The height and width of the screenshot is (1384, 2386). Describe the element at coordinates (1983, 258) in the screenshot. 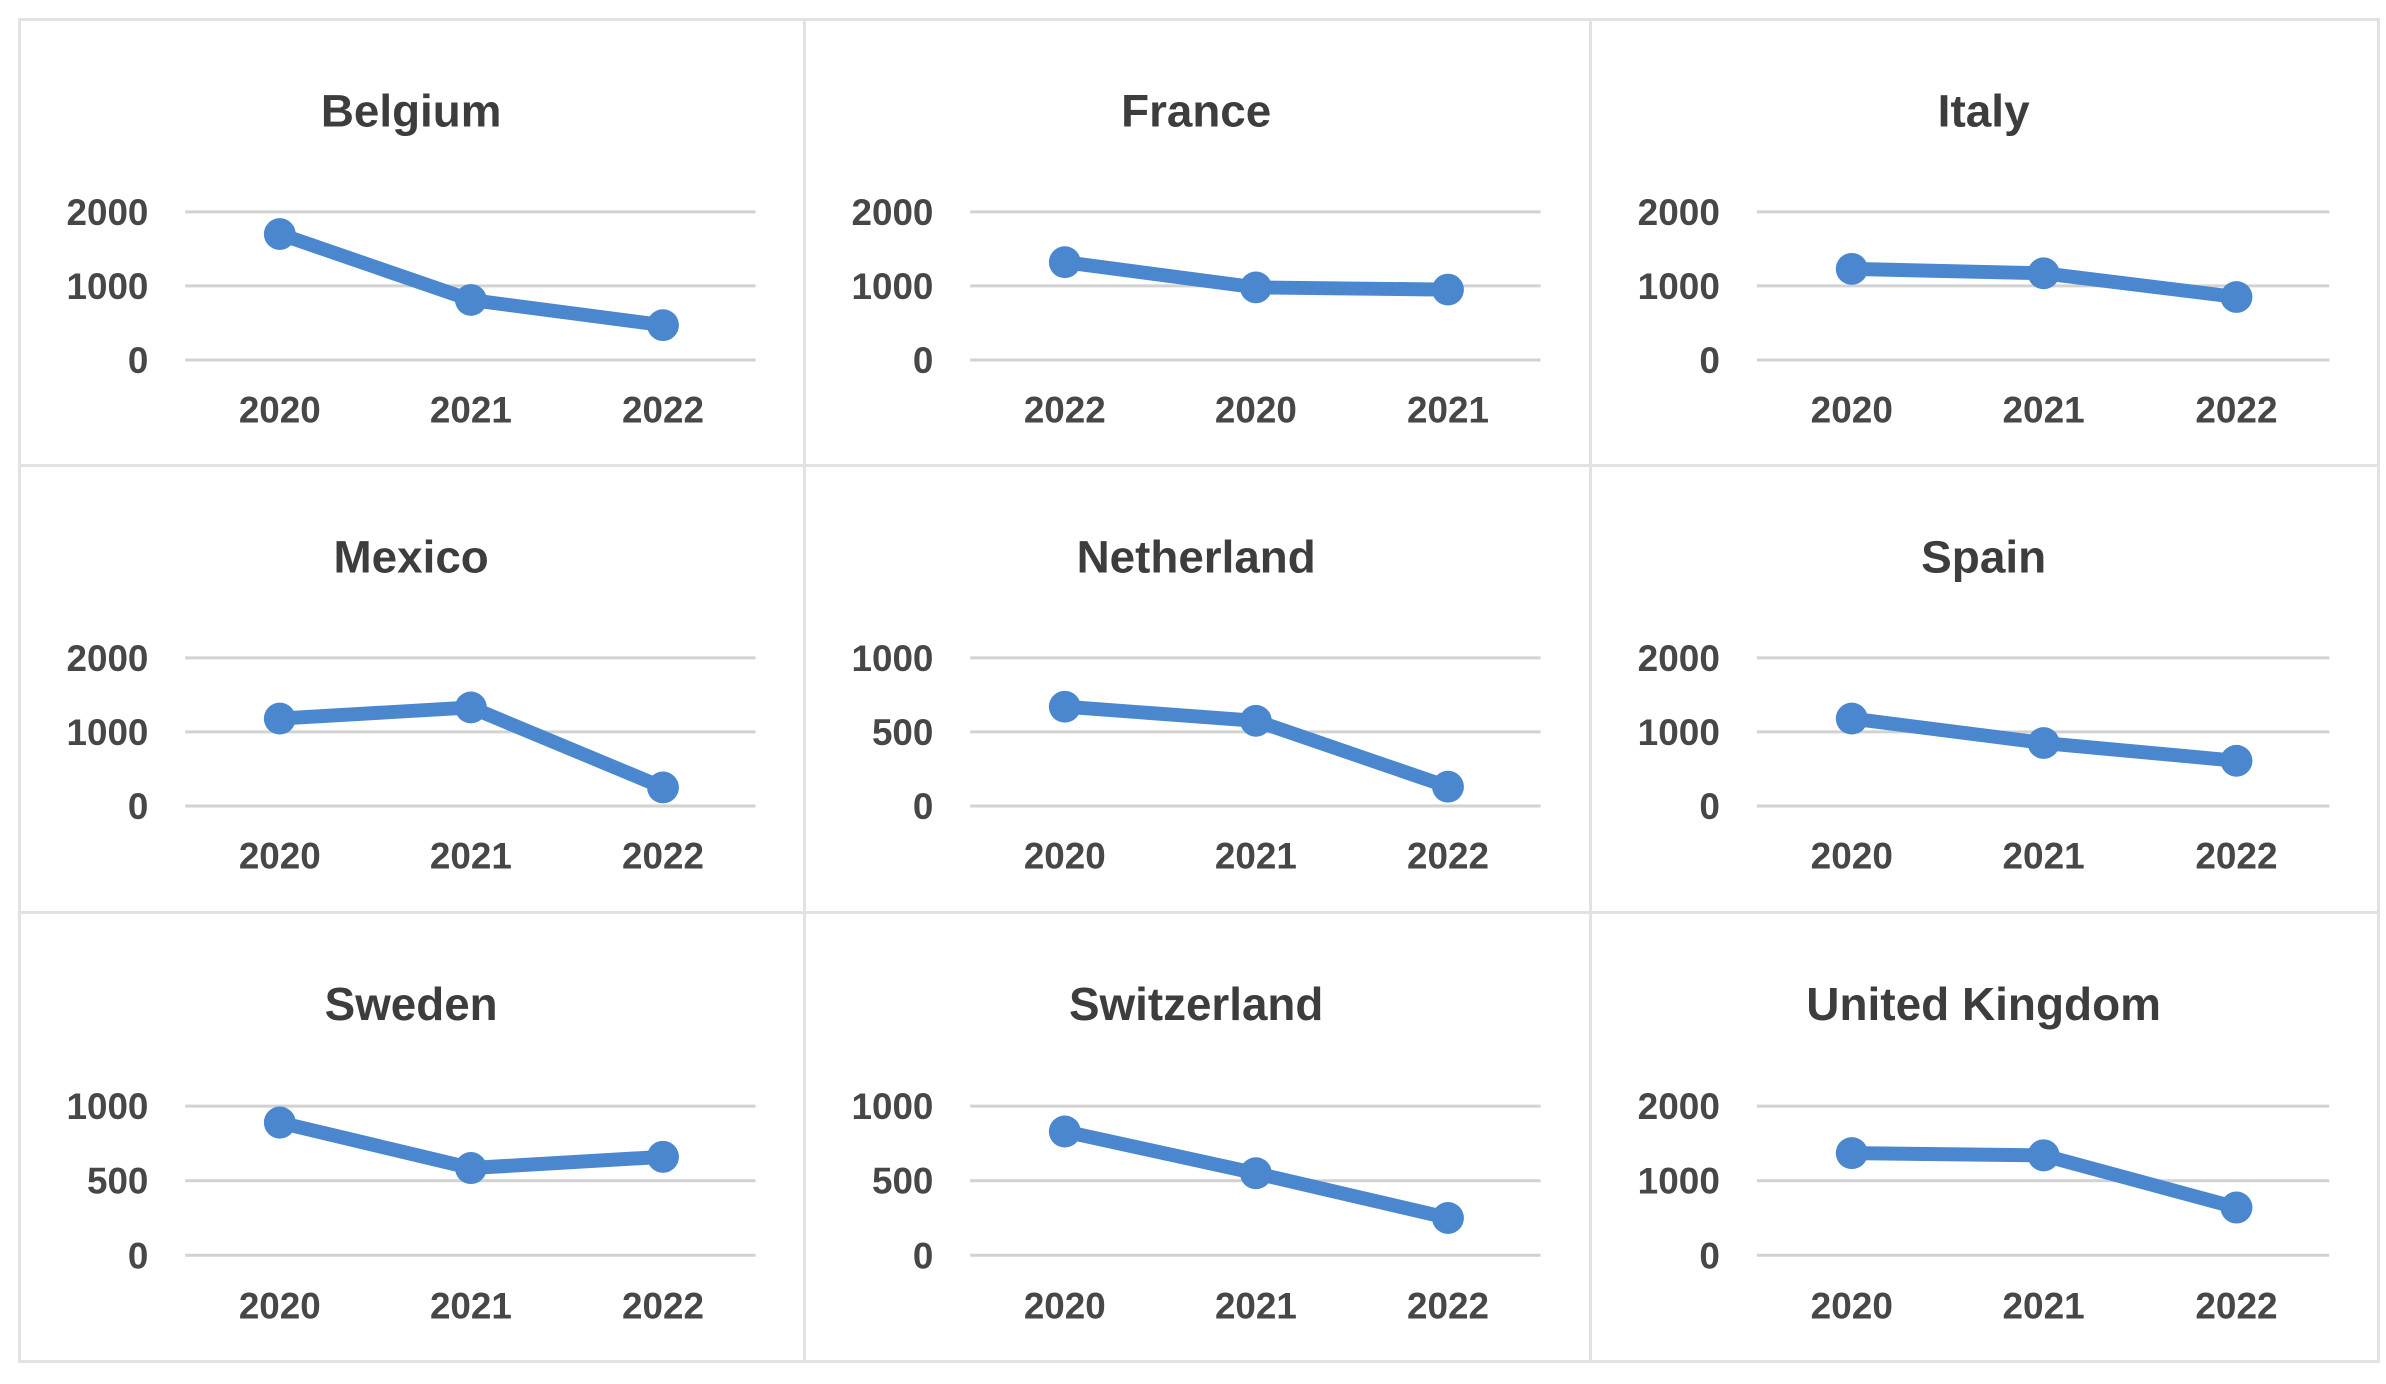

I see `line-chart-italy: 0 1000 2000 Italy 2020 2021 2022` at that location.